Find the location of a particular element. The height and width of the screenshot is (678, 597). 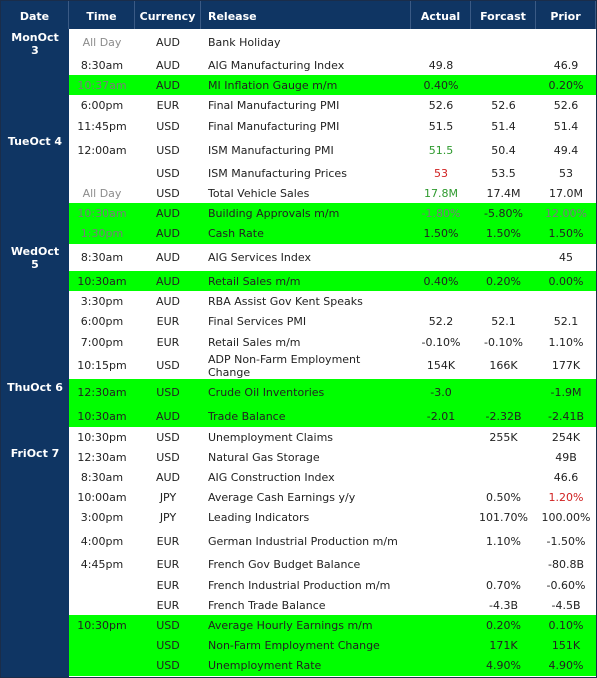

day-label: FriOct 7 is located at coordinates (35, 453).